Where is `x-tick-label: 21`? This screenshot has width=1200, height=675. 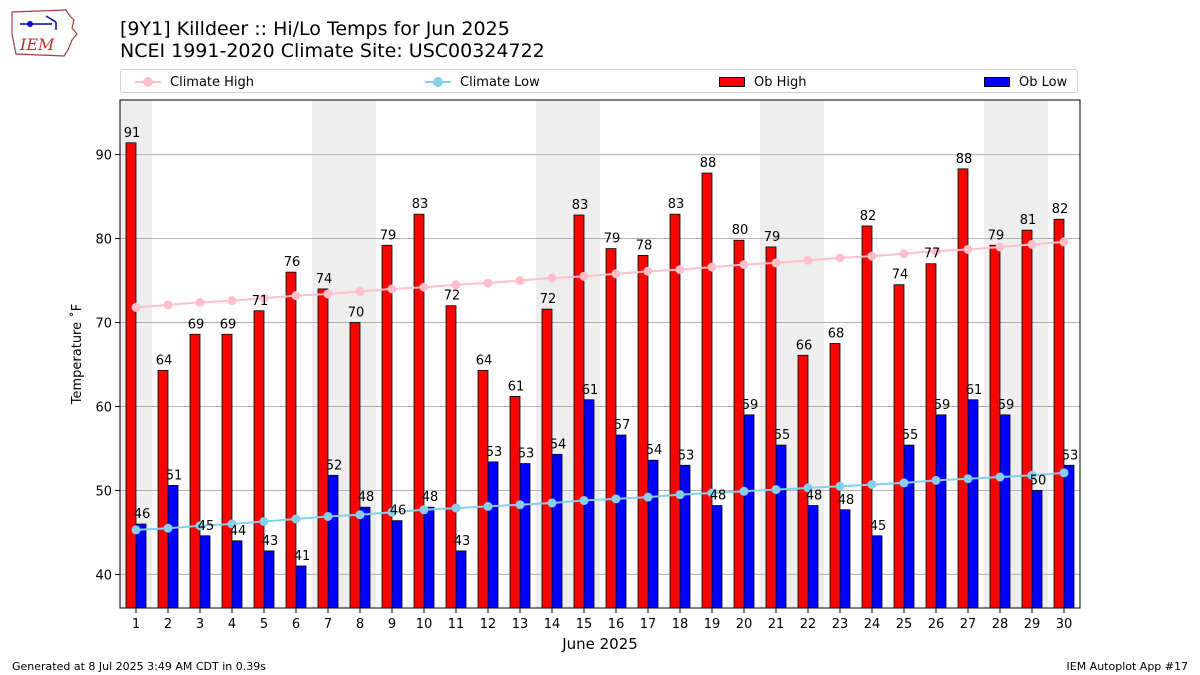 x-tick-label: 21 is located at coordinates (776, 624).